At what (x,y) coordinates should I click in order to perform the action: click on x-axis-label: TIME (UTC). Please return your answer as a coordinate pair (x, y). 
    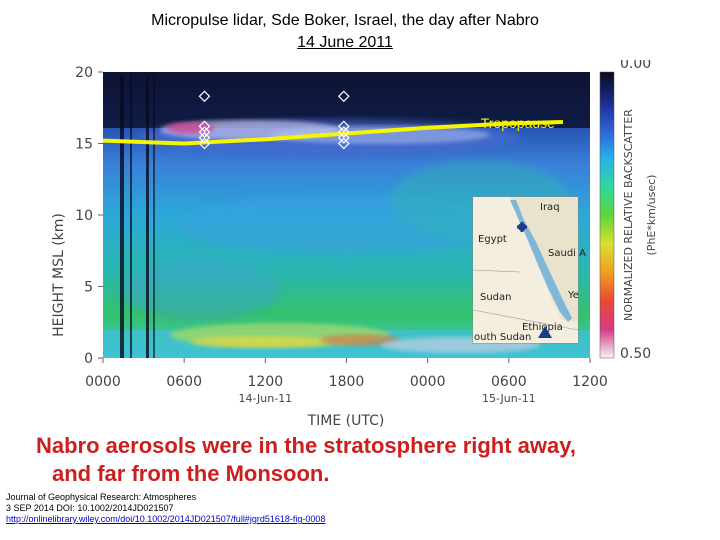
    Looking at the image, I should click on (346, 421).